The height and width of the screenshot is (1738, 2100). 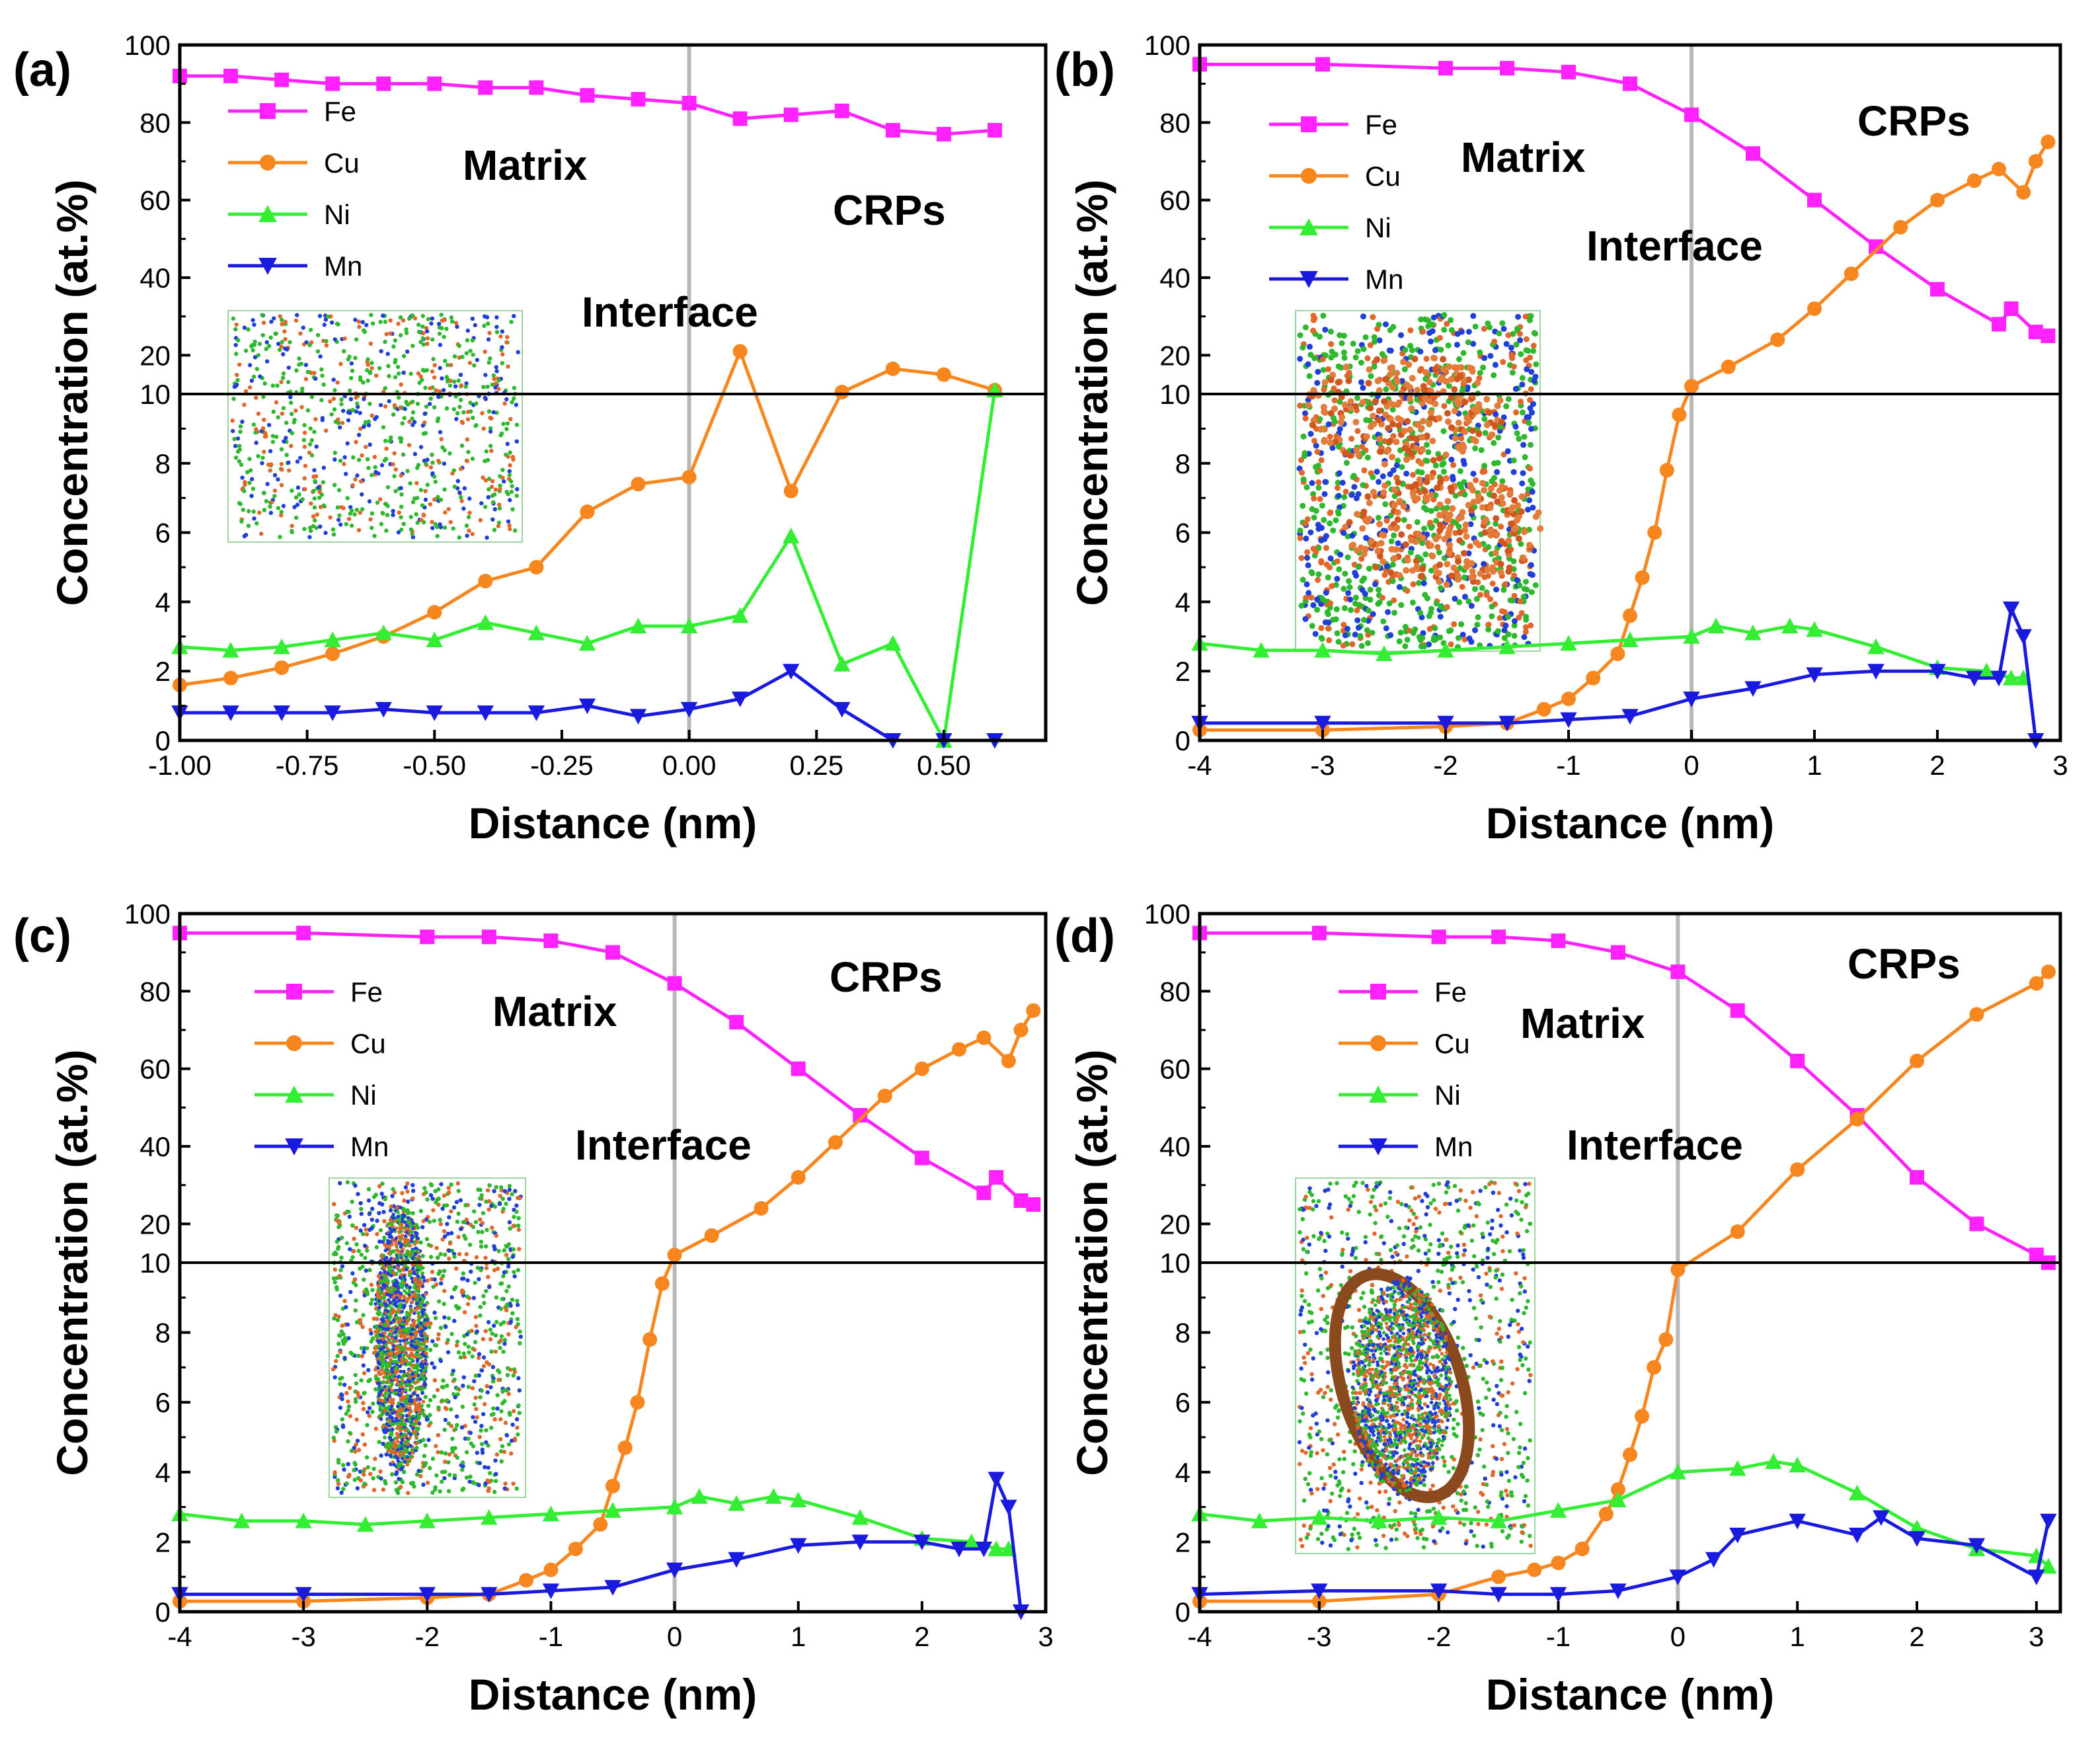 I want to click on x-tick-label: 2, so click(x=921, y=1636).